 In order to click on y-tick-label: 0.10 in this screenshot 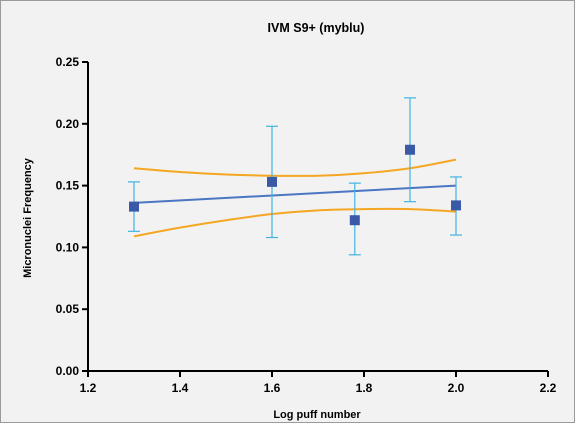, I will do `click(68, 247)`.